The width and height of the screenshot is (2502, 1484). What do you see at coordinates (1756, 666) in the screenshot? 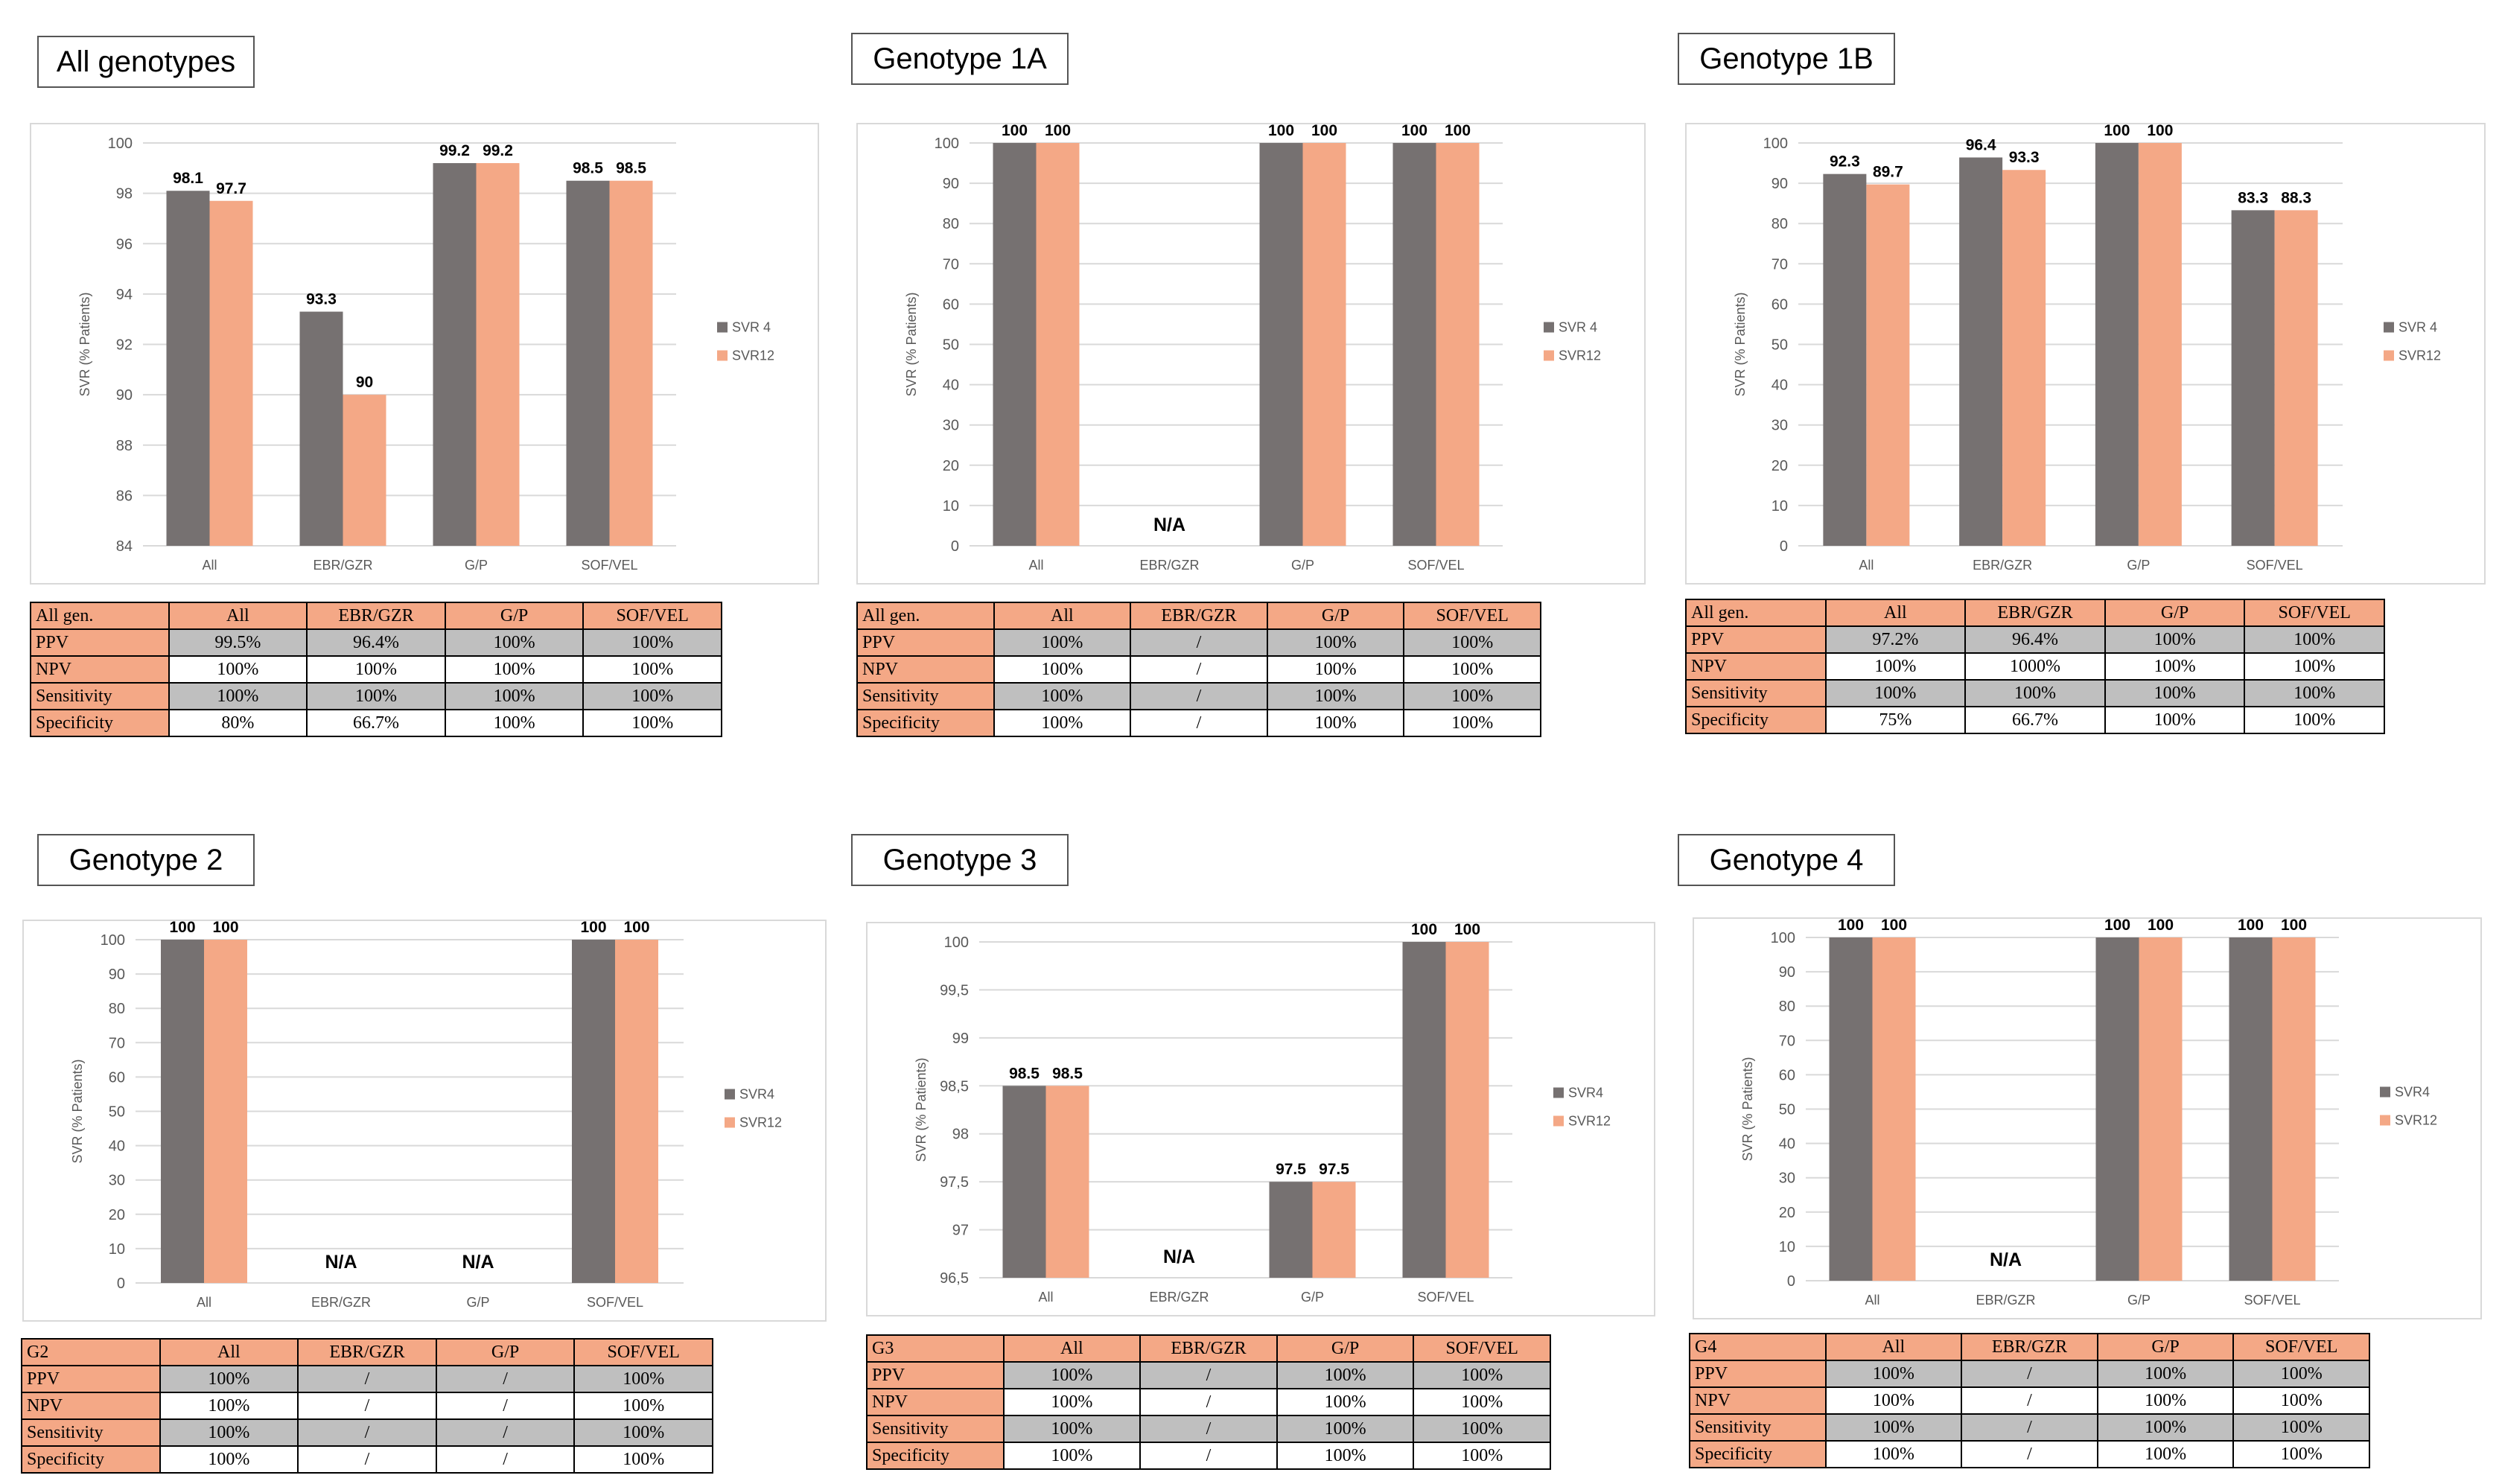
I see `table-row-header: NPV` at bounding box center [1756, 666].